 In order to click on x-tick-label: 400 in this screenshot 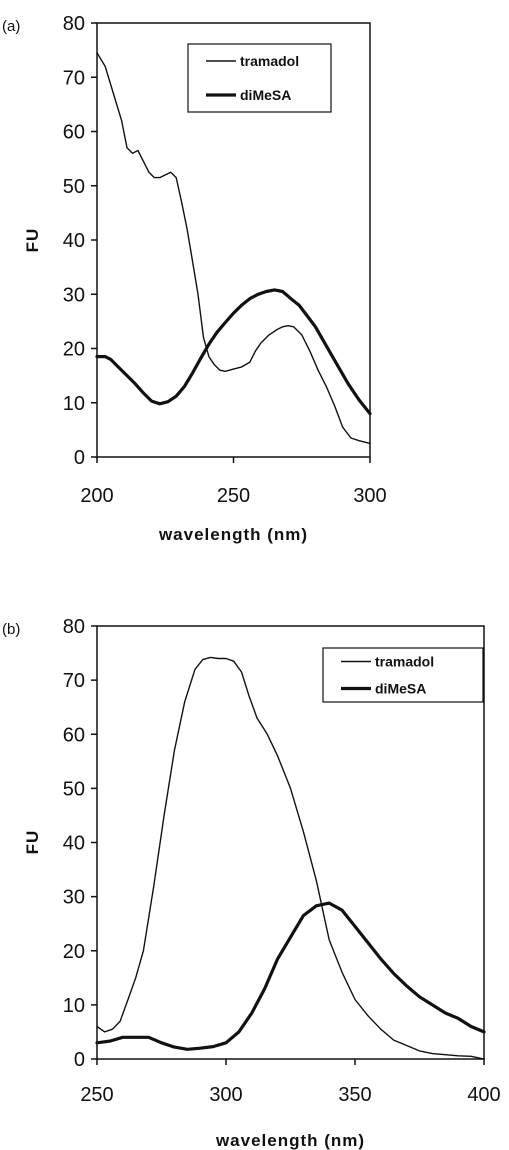, I will do `click(483, 1095)`.